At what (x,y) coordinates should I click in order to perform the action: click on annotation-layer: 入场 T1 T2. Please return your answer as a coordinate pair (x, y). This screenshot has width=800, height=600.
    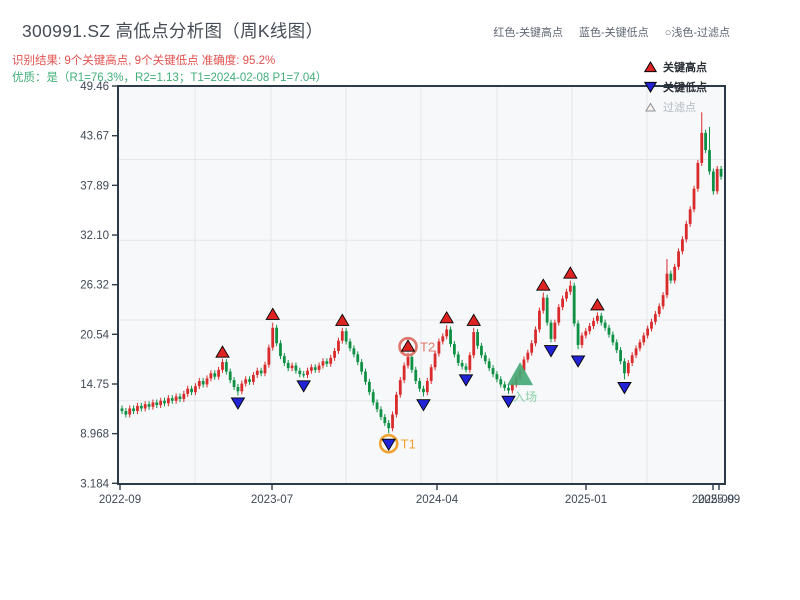
    Looking at the image, I should click on (457, 395).